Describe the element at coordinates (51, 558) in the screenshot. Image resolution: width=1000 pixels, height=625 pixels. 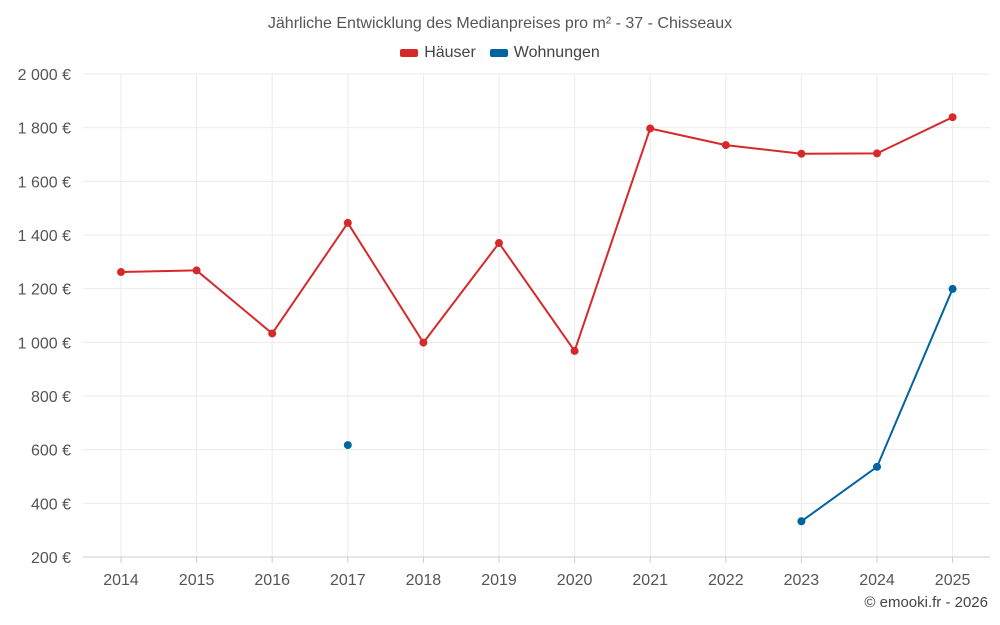
I see `y-tick-label: 200 €` at that location.